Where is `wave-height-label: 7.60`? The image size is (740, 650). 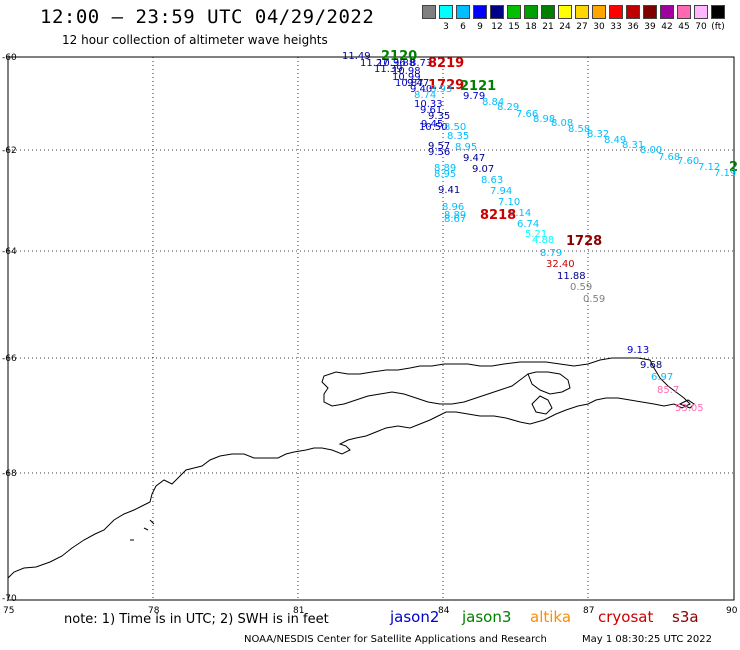
wave-height-label: 7.60 is located at coordinates (688, 161).